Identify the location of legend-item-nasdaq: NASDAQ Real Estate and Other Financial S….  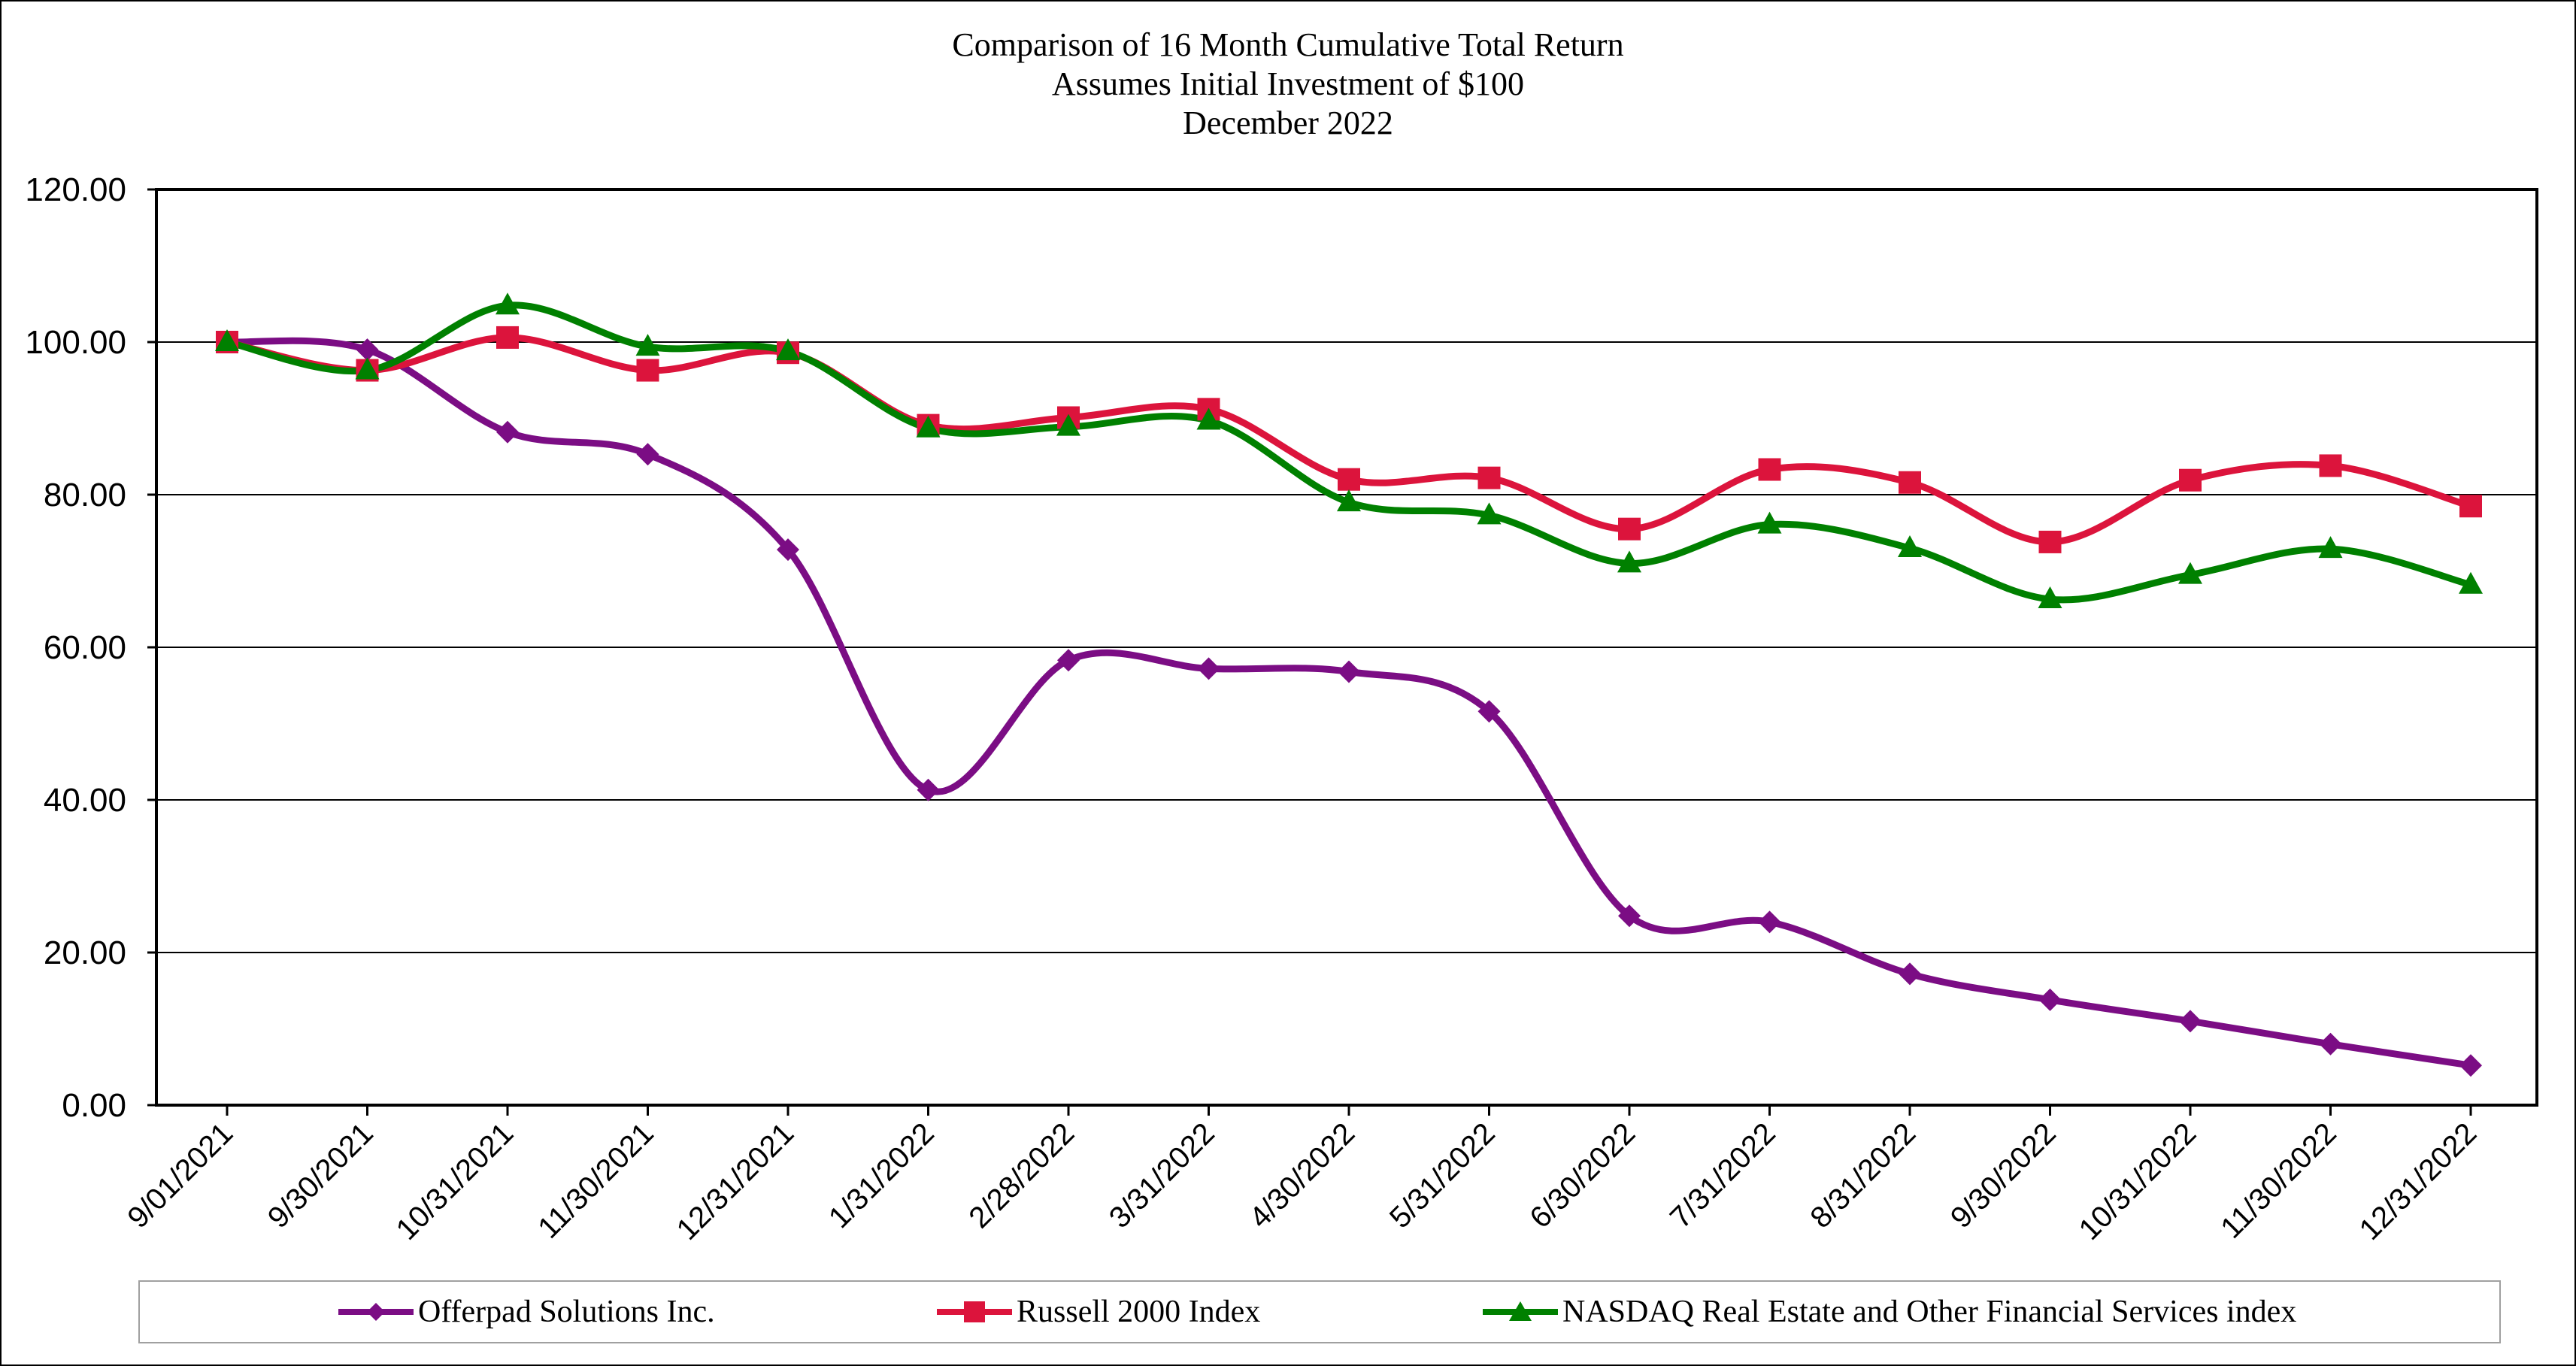
(1888, 1312).